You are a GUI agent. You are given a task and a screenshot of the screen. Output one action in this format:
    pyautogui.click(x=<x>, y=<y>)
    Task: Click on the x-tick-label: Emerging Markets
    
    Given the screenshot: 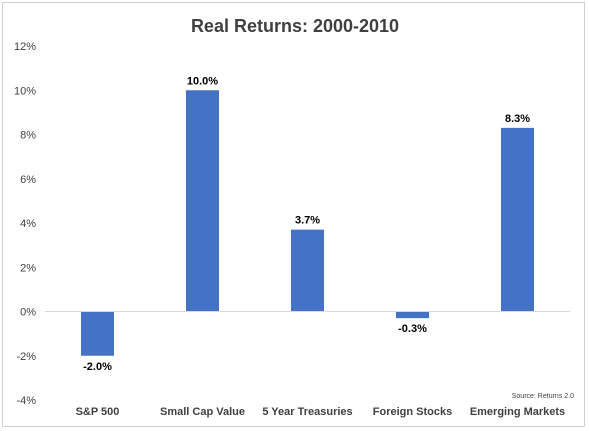 What is the action you would take?
    pyautogui.click(x=517, y=412)
    